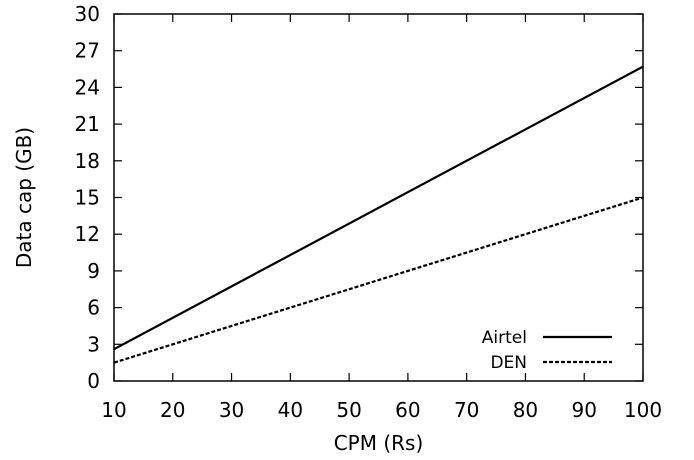 The image size is (694, 460). What do you see at coordinates (348, 410) in the screenshot?
I see `x-tick-label: 50` at bounding box center [348, 410].